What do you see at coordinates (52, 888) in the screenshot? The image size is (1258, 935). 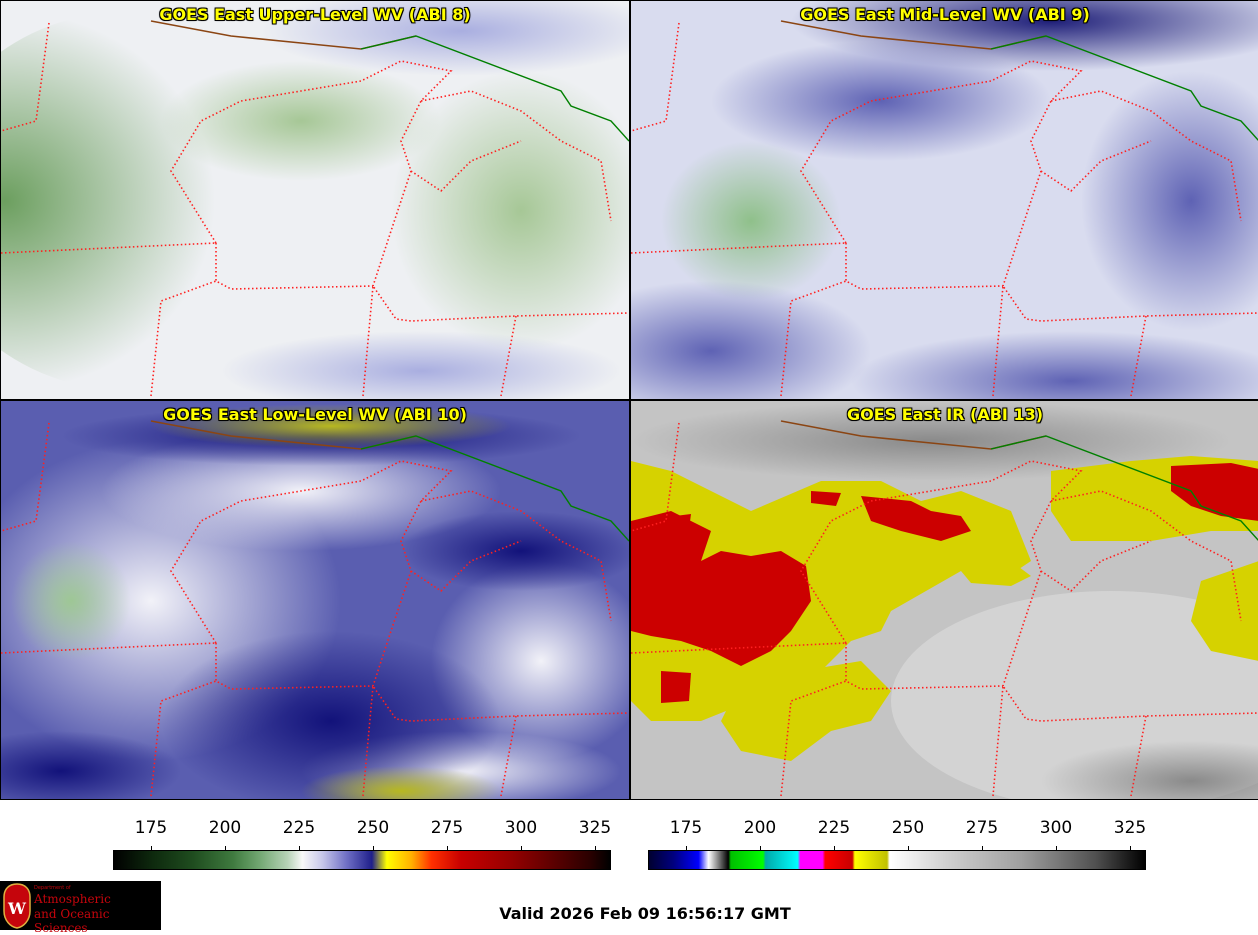 I see `logo-dept-text: Department of` at bounding box center [52, 888].